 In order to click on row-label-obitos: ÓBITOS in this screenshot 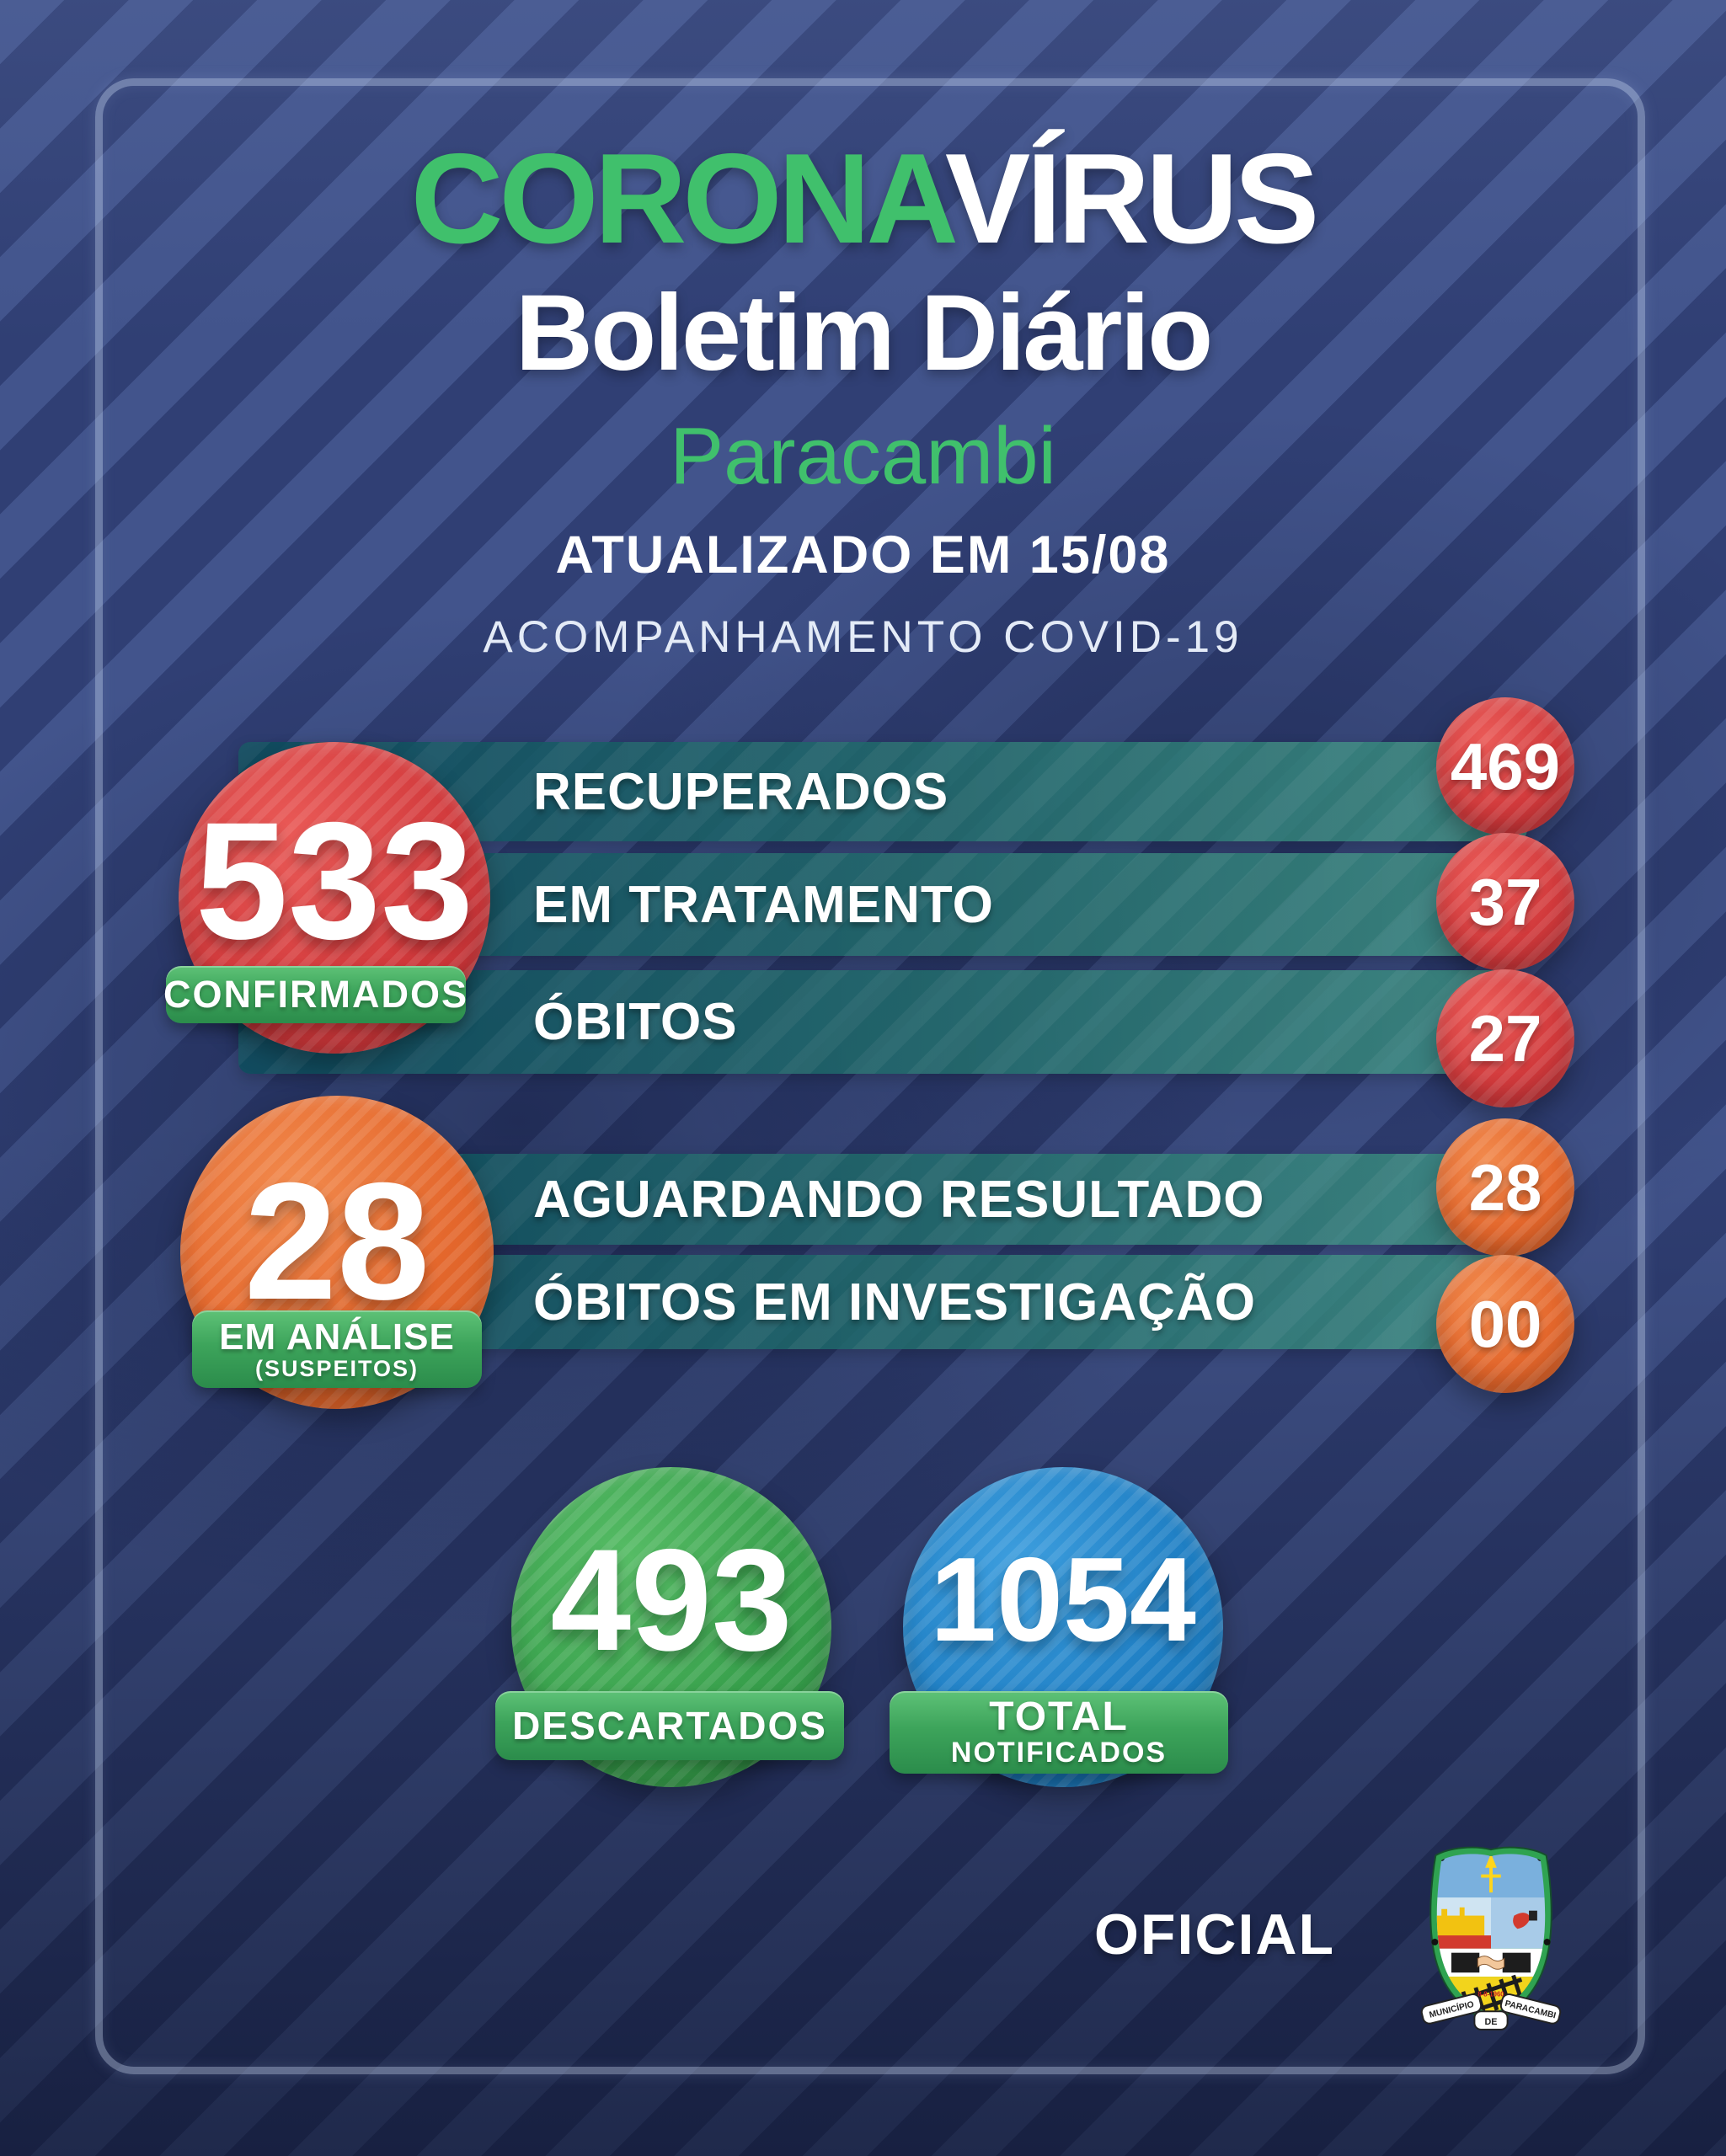, I will do `click(636, 1022)`.